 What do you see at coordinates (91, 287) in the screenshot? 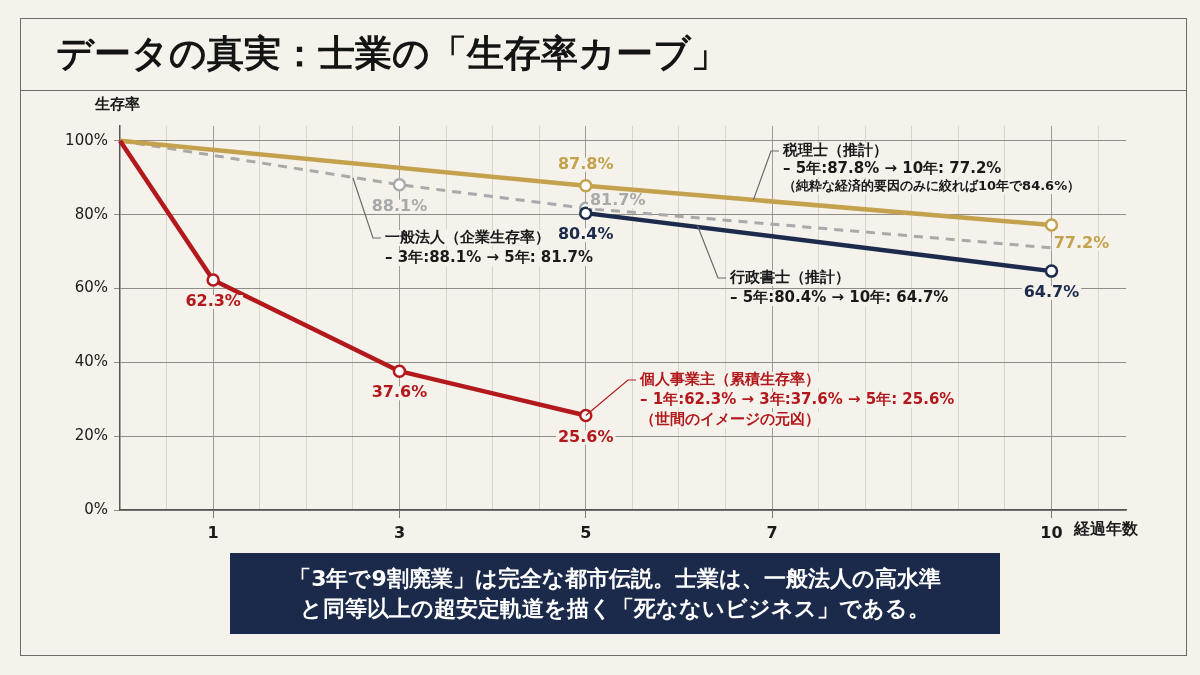
I see `y-tick-label: 60%` at bounding box center [91, 287].